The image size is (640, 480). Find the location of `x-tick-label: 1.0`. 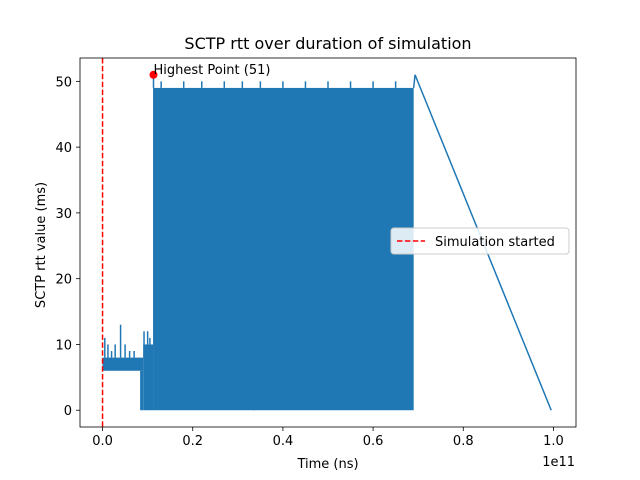

x-tick-label: 1.0 is located at coordinates (553, 441).